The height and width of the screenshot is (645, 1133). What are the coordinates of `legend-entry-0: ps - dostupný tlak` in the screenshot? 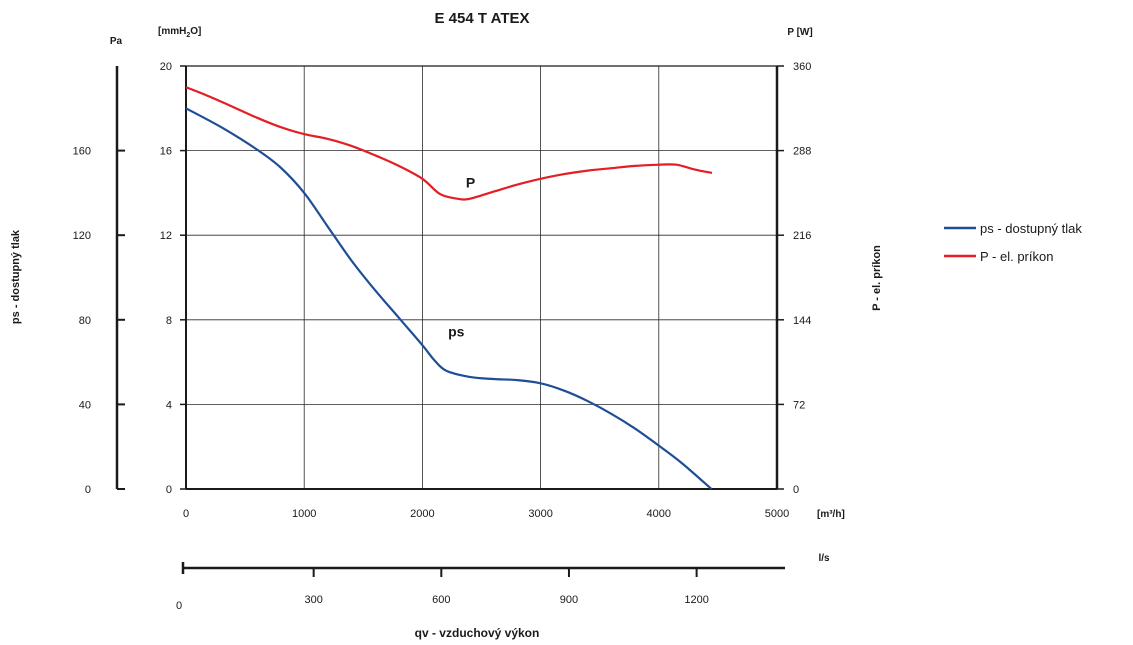 It's located at (1031, 228).